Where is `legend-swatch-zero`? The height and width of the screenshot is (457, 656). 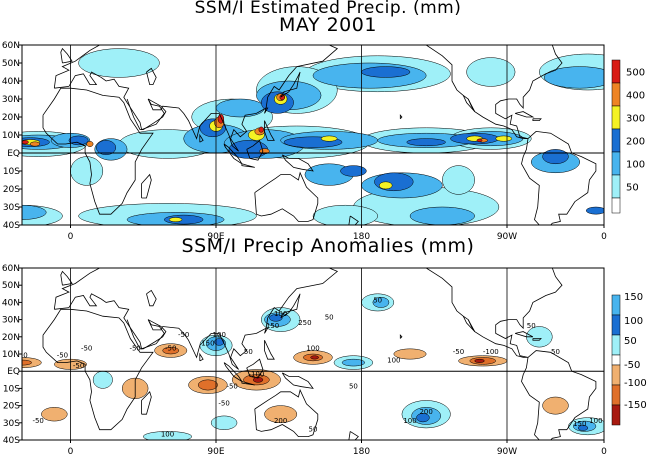
legend-swatch-zero is located at coordinates (616, 205).